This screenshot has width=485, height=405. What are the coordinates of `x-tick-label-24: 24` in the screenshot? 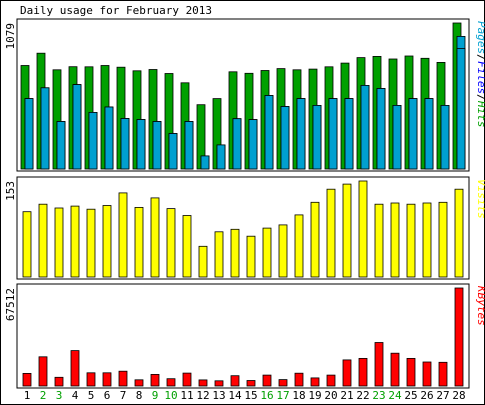 It's located at (395, 395).